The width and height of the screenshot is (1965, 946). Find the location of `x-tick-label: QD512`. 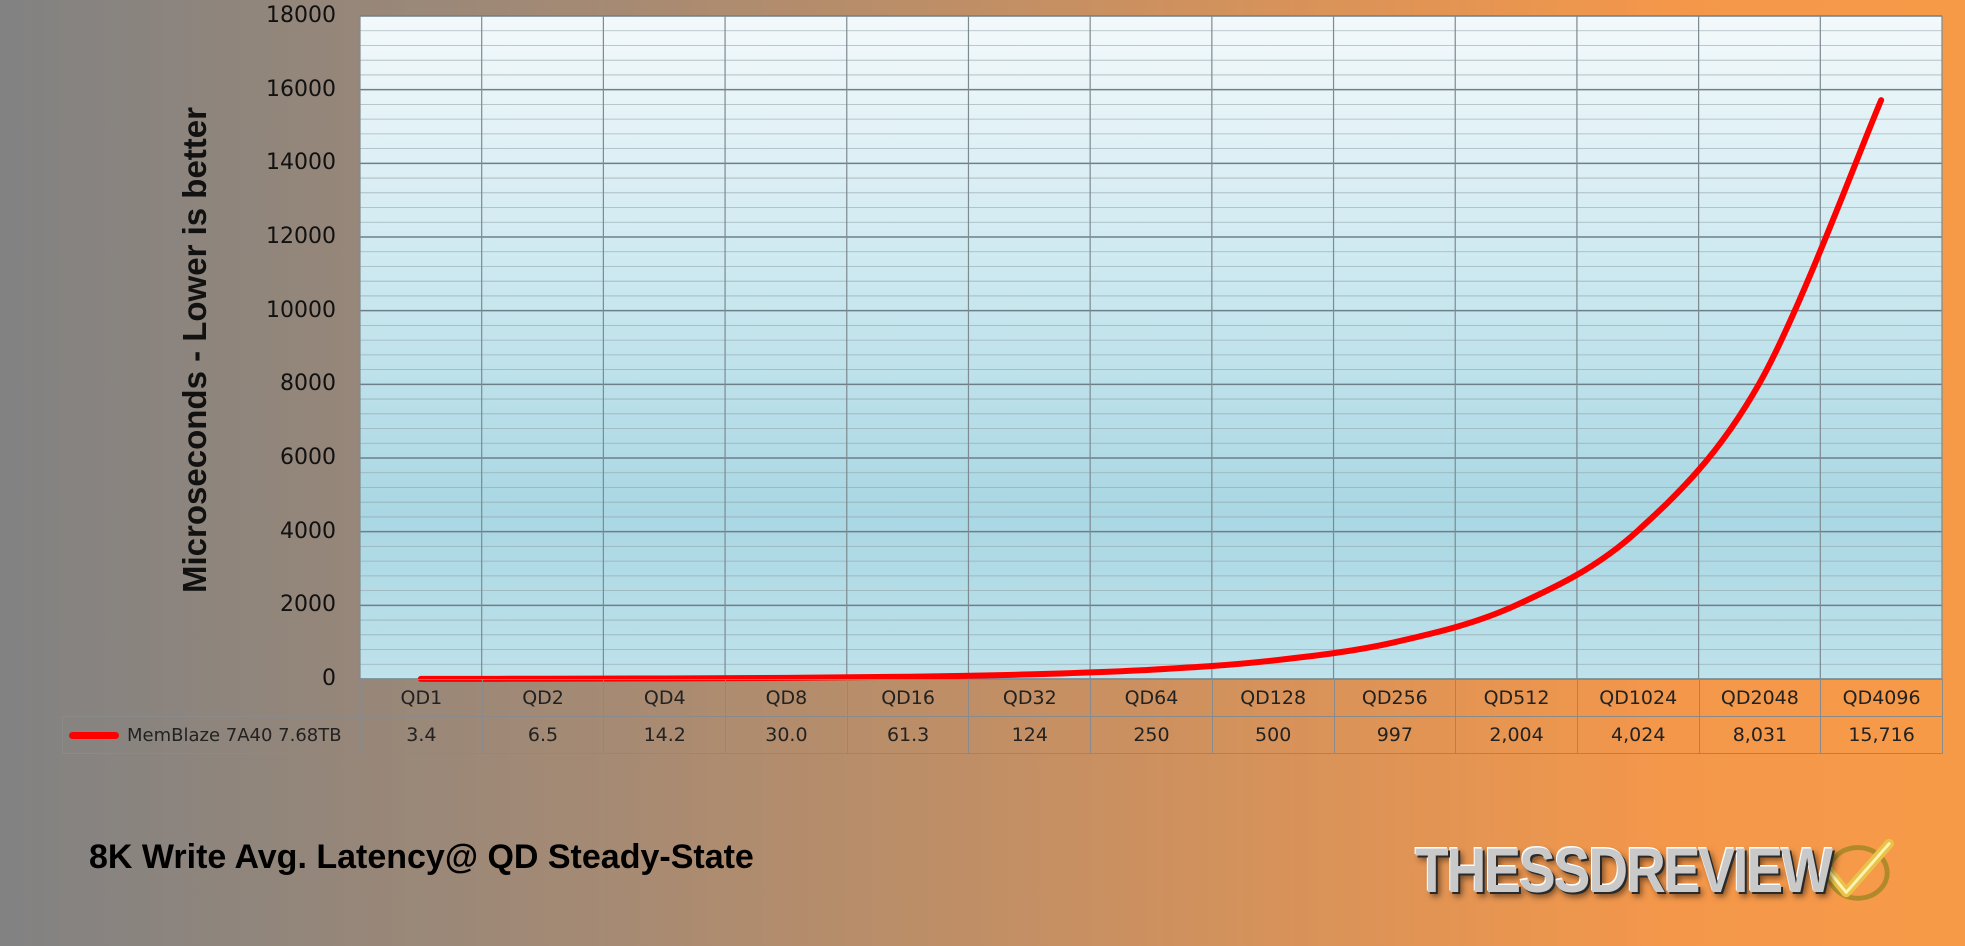

x-tick-label: QD512 is located at coordinates (1516, 698).